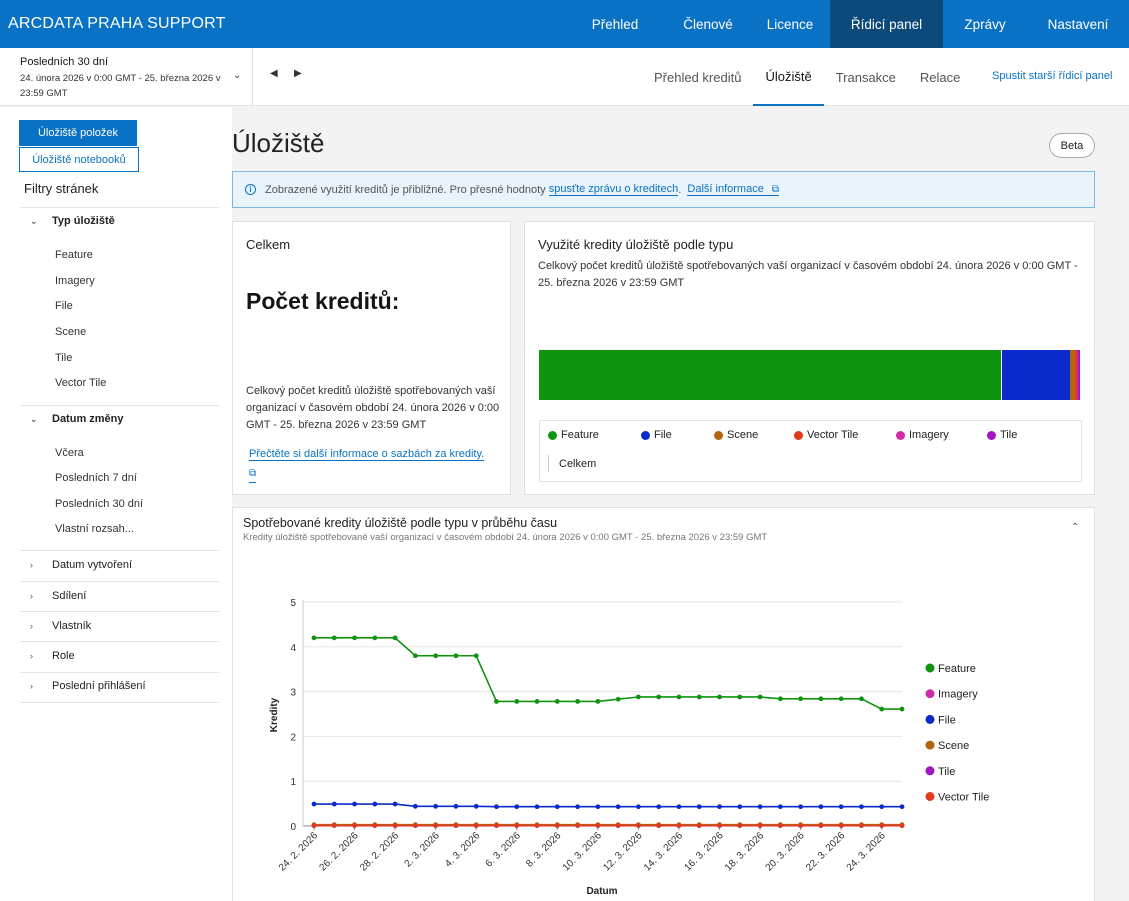 The height and width of the screenshot is (901, 1129). What do you see at coordinates (64, 306) in the screenshot?
I see `filter-option-file: File` at bounding box center [64, 306].